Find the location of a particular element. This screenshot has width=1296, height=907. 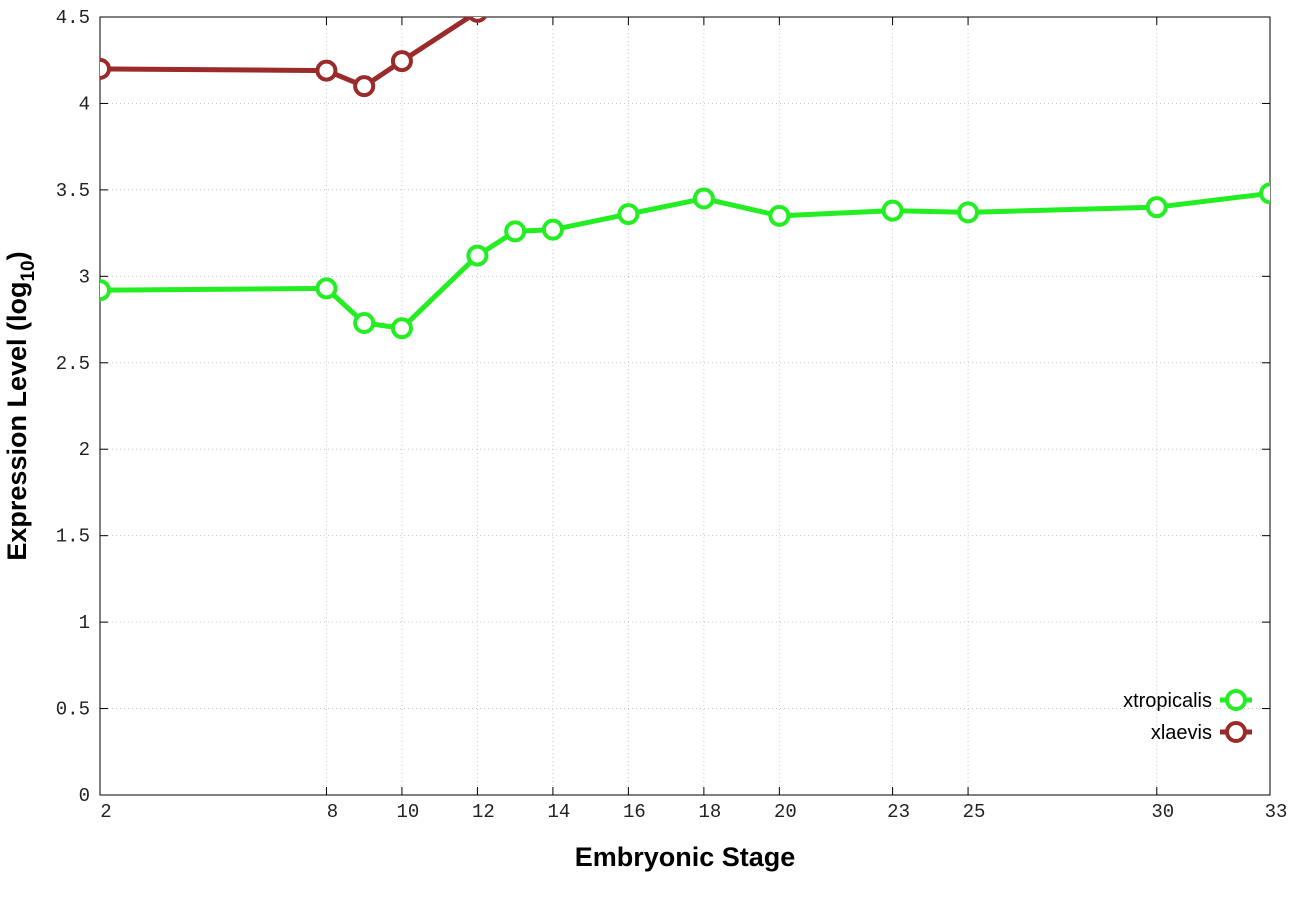

x-tick-label: 8 is located at coordinates (332, 812).